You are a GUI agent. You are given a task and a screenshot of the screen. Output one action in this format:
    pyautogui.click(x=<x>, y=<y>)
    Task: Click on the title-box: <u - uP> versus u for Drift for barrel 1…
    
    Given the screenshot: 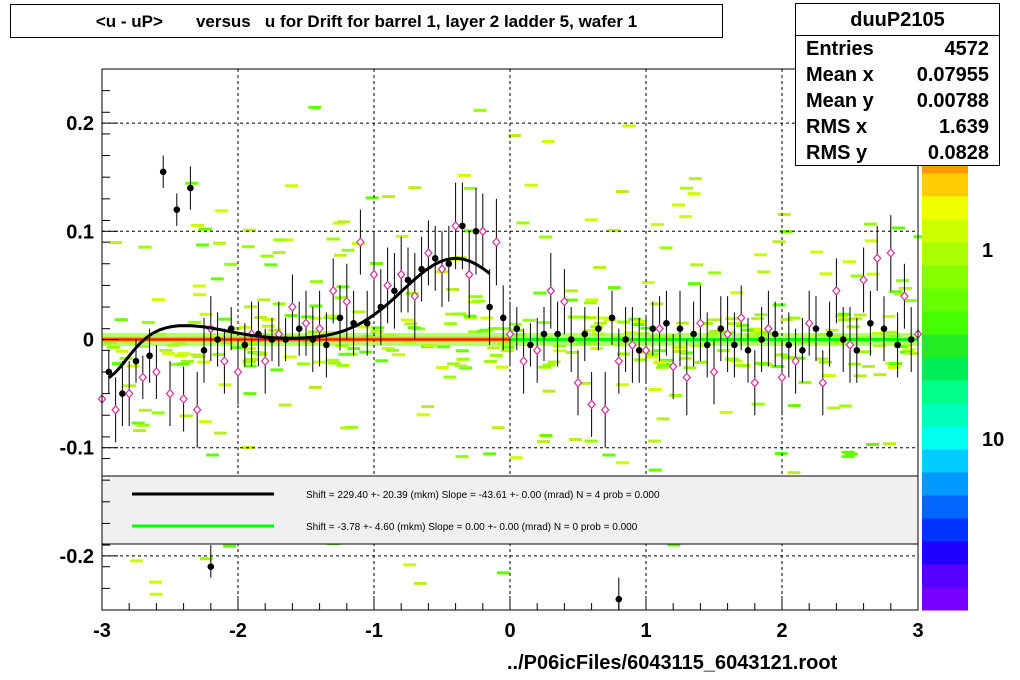 What is the action you would take?
    pyautogui.click(x=366, y=21)
    